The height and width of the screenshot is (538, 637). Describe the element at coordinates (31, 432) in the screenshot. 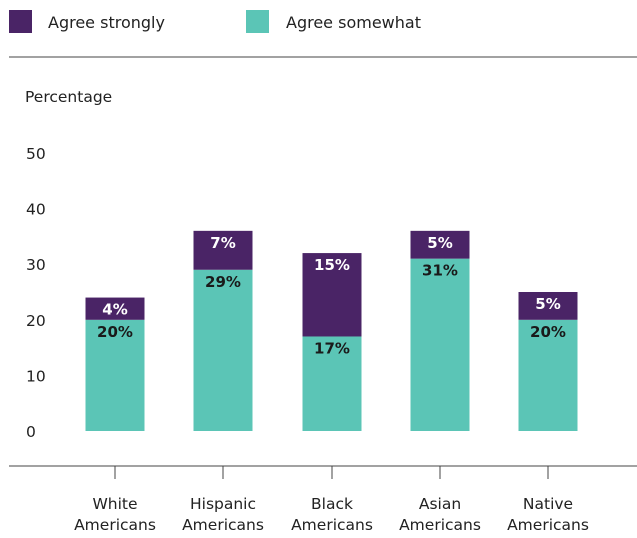

I see `y-tick-label: 0` at that location.